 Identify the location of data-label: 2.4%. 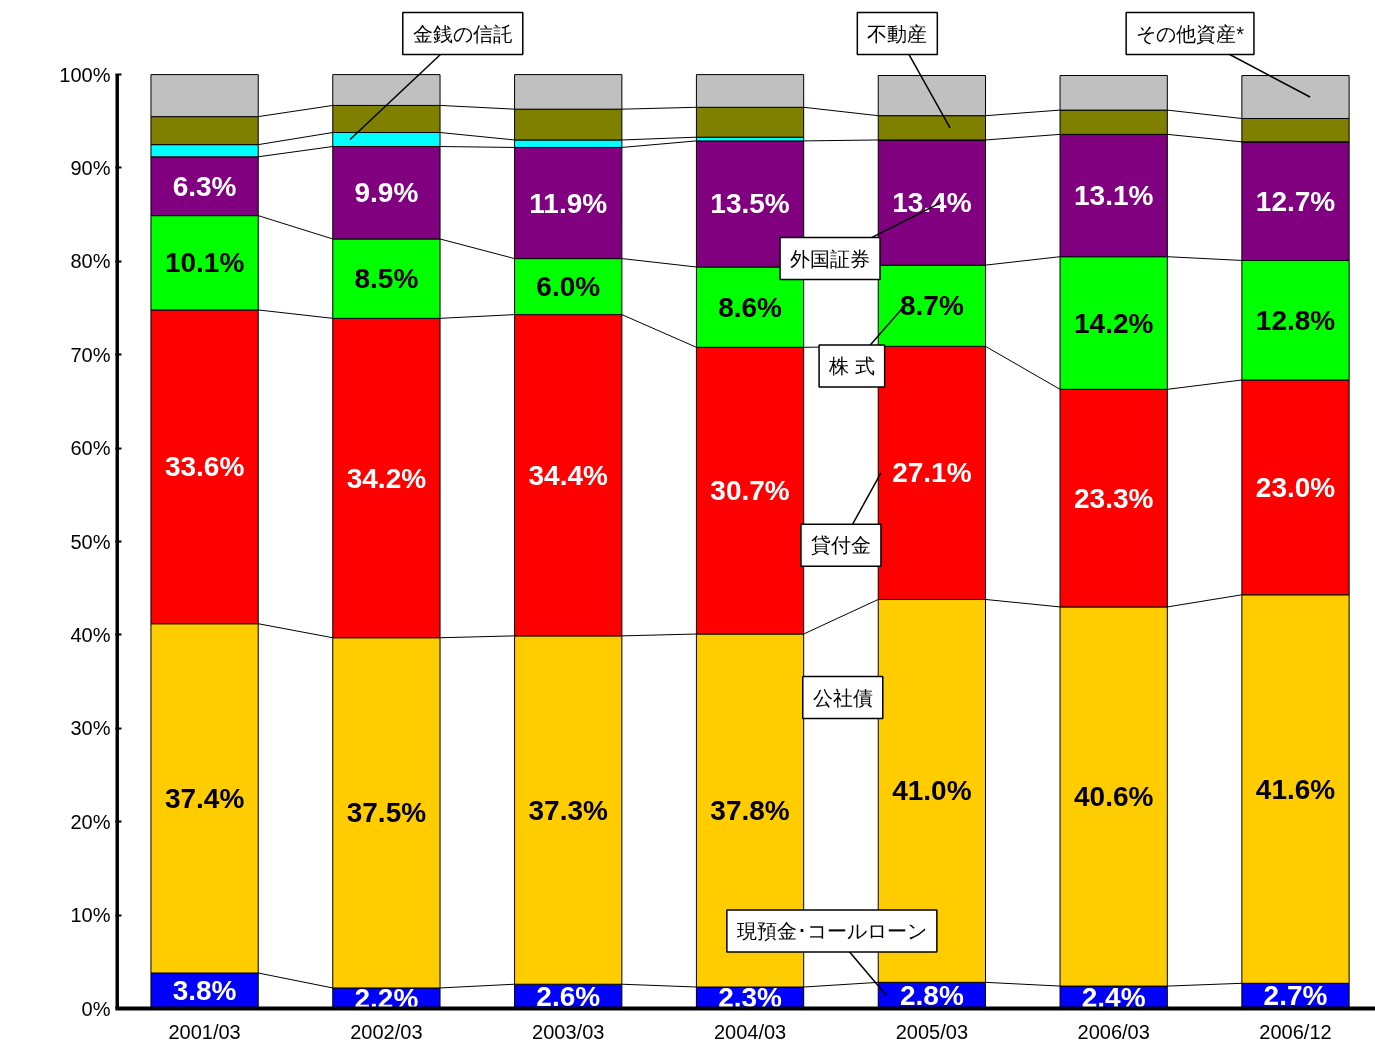
(1113, 997).